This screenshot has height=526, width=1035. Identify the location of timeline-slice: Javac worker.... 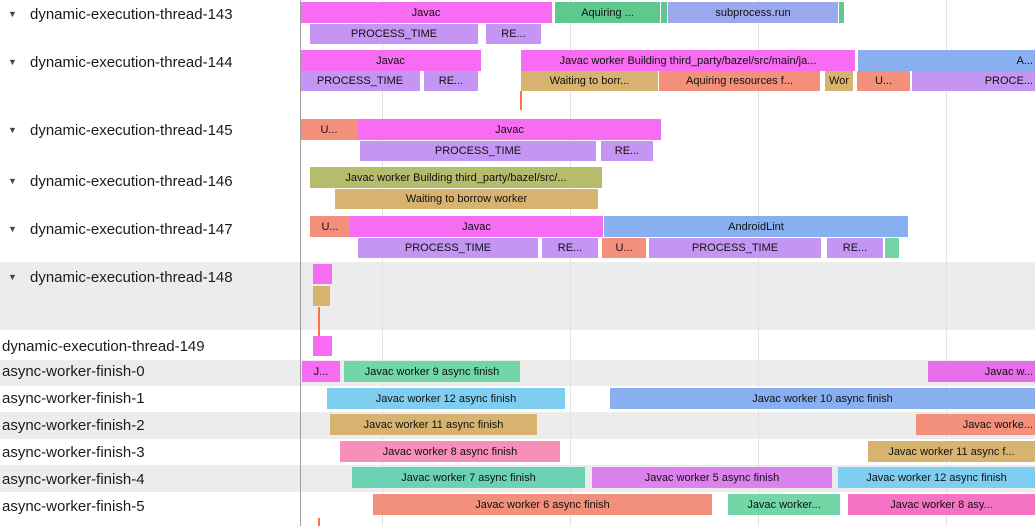
(784, 504).